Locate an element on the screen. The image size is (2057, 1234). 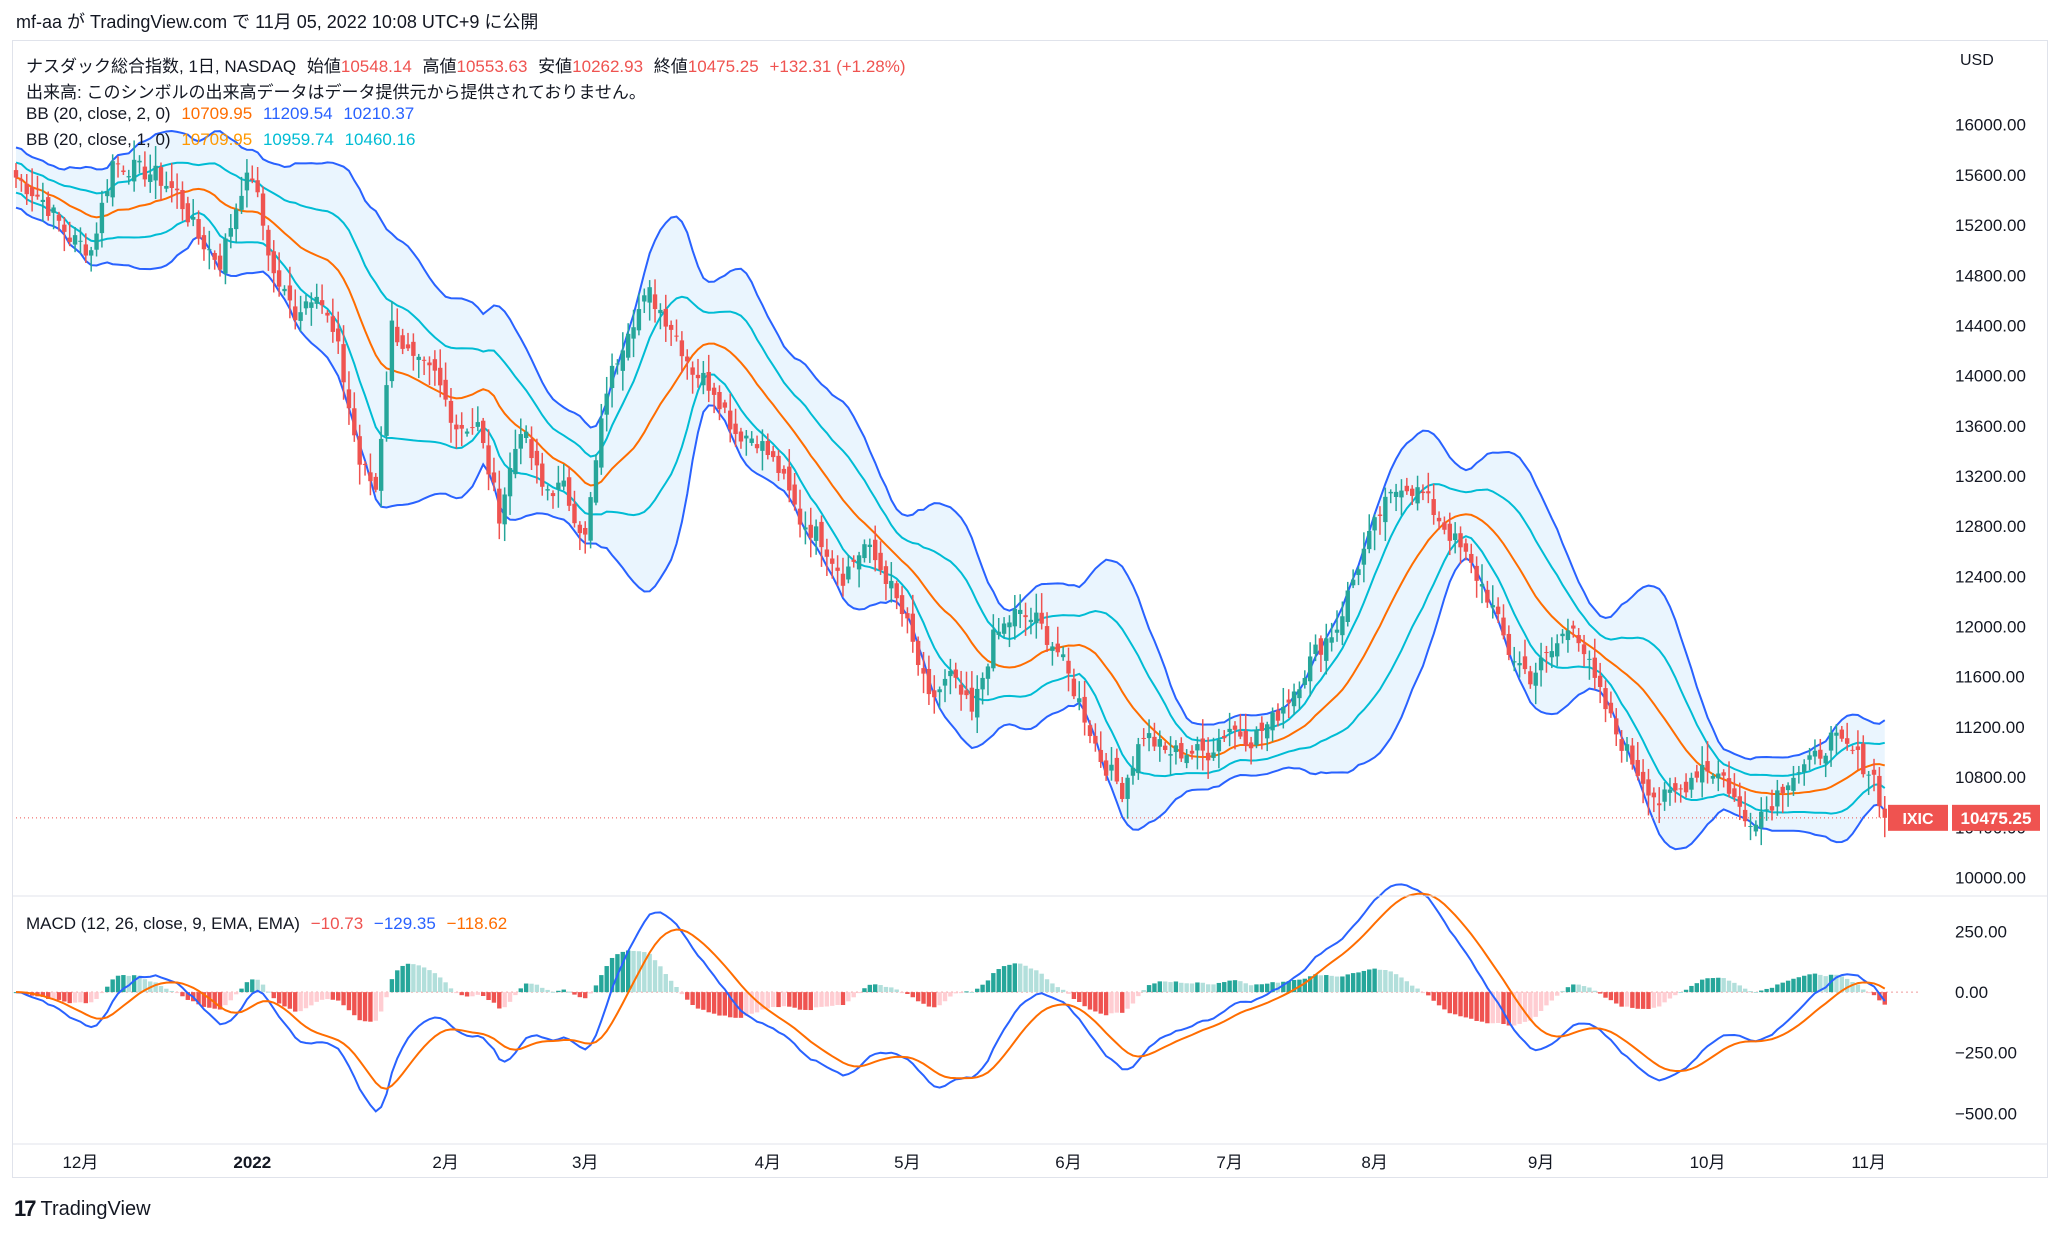
price-tick-label: 12000.00 is located at coordinates (1990, 627).